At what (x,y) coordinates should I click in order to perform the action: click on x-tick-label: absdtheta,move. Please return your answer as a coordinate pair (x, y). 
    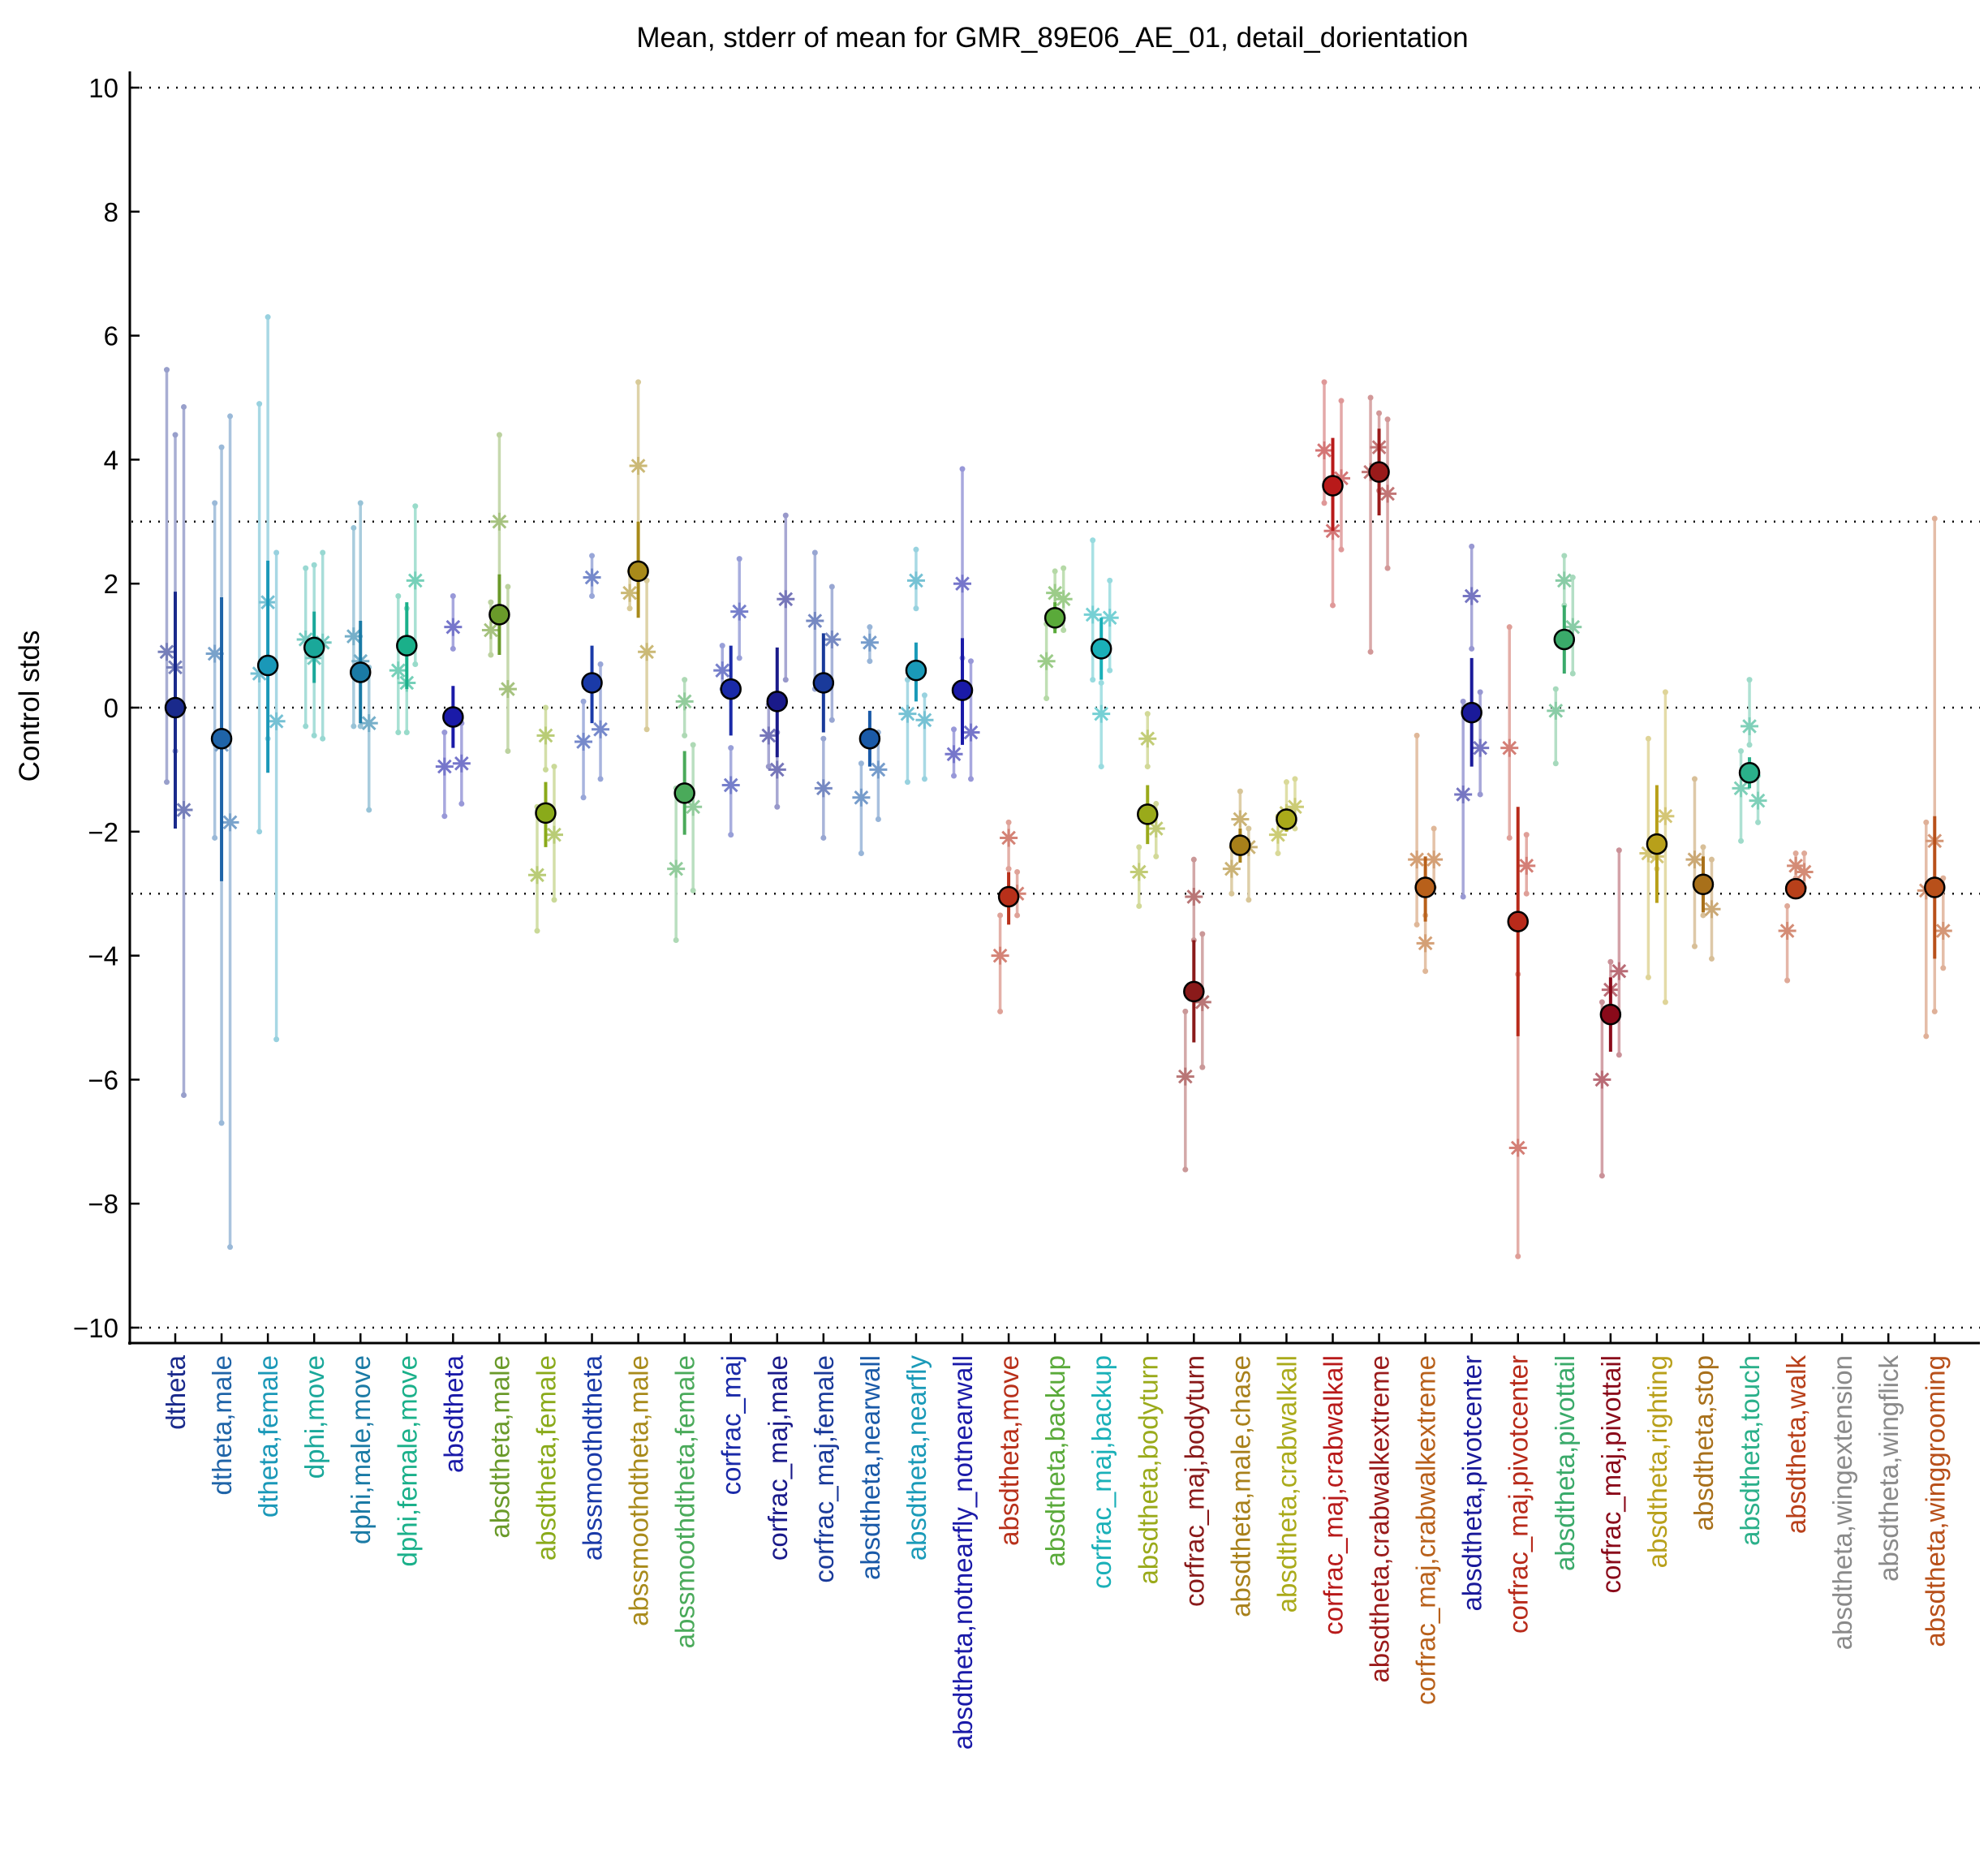
    Looking at the image, I should click on (1009, 1450).